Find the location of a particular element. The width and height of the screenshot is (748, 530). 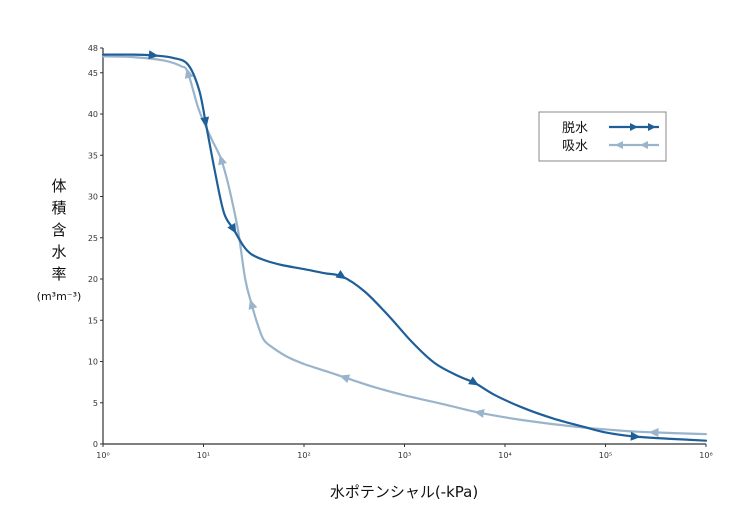

y-axis-label: 体 積 含 水 率 (m³m⁻³) is located at coordinates (59, 240).